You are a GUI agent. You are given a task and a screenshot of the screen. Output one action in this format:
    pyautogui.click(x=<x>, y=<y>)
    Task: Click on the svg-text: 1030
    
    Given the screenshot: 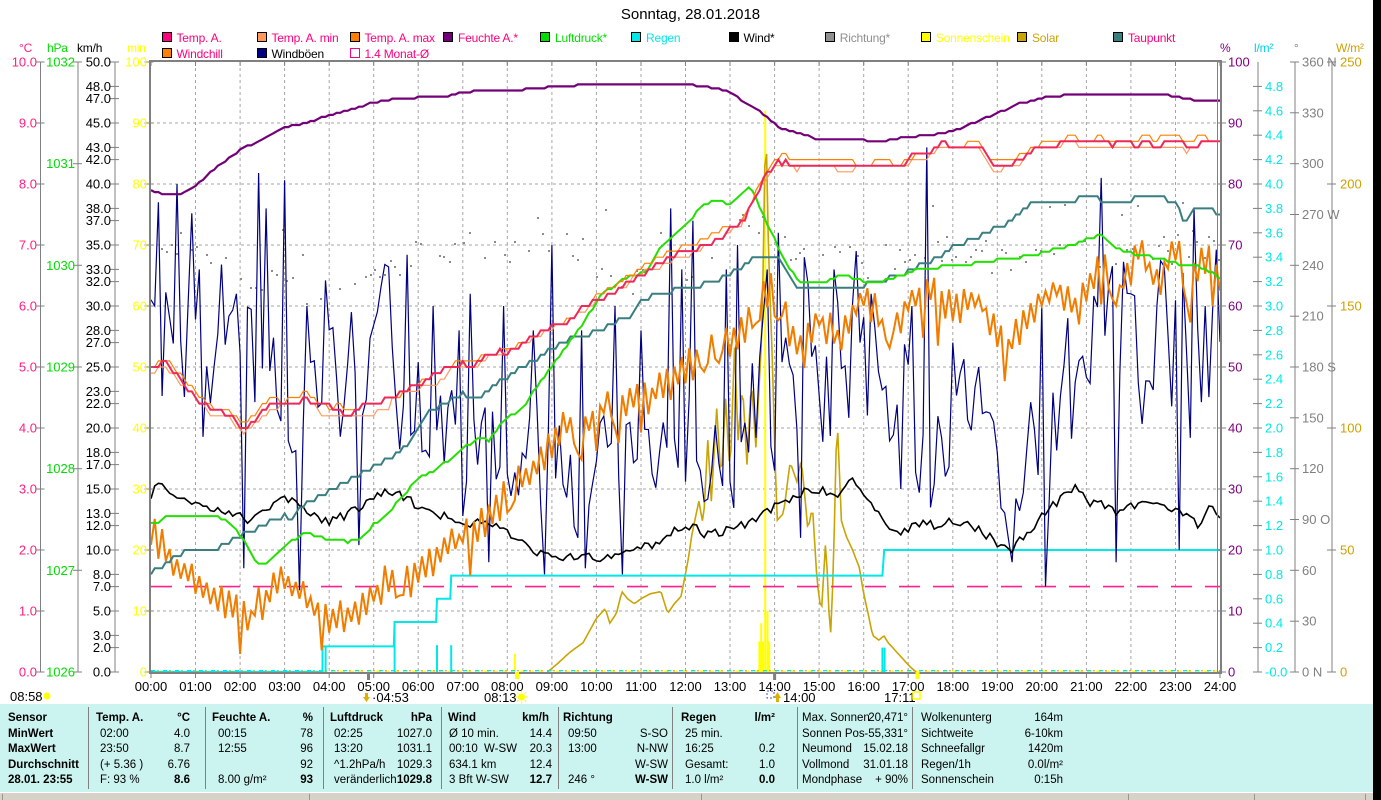 What is the action you would take?
    pyautogui.click(x=60, y=265)
    